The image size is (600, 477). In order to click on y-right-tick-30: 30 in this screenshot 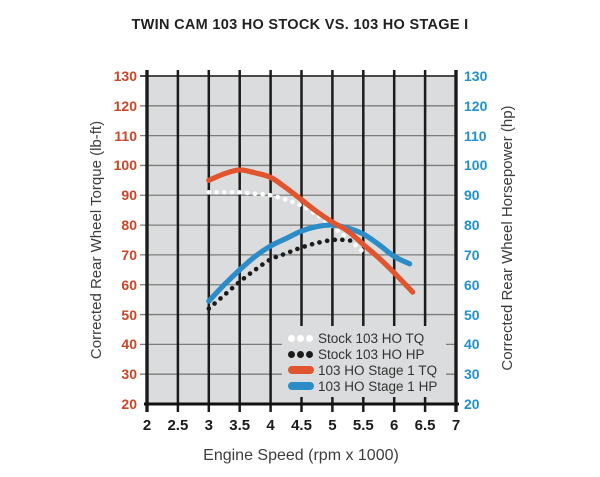, I will do `click(472, 374)`.